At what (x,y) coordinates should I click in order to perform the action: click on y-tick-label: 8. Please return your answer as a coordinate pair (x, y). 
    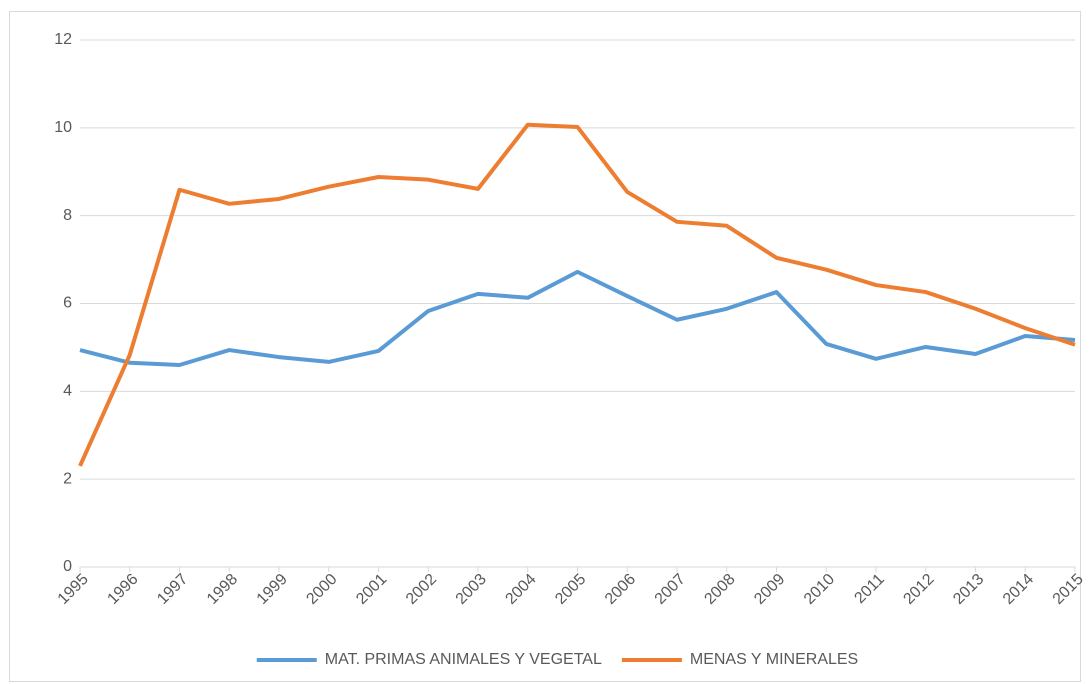
    Looking at the image, I should click on (67, 215).